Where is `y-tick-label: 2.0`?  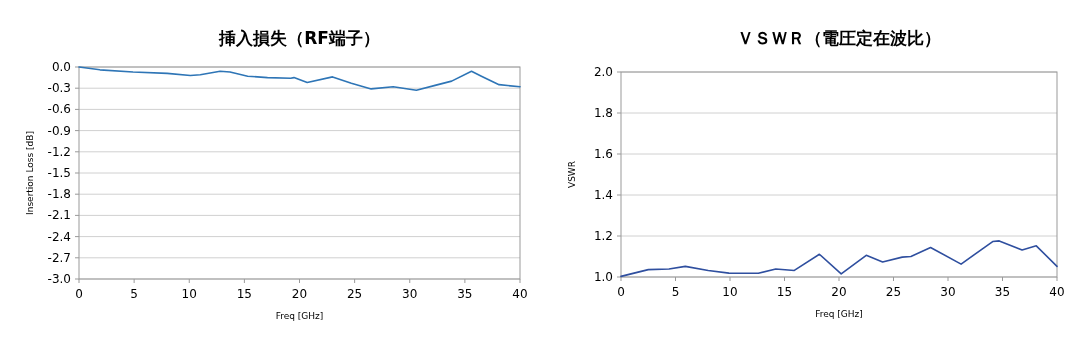
y-tick-label: 2.0 is located at coordinates (603, 72).